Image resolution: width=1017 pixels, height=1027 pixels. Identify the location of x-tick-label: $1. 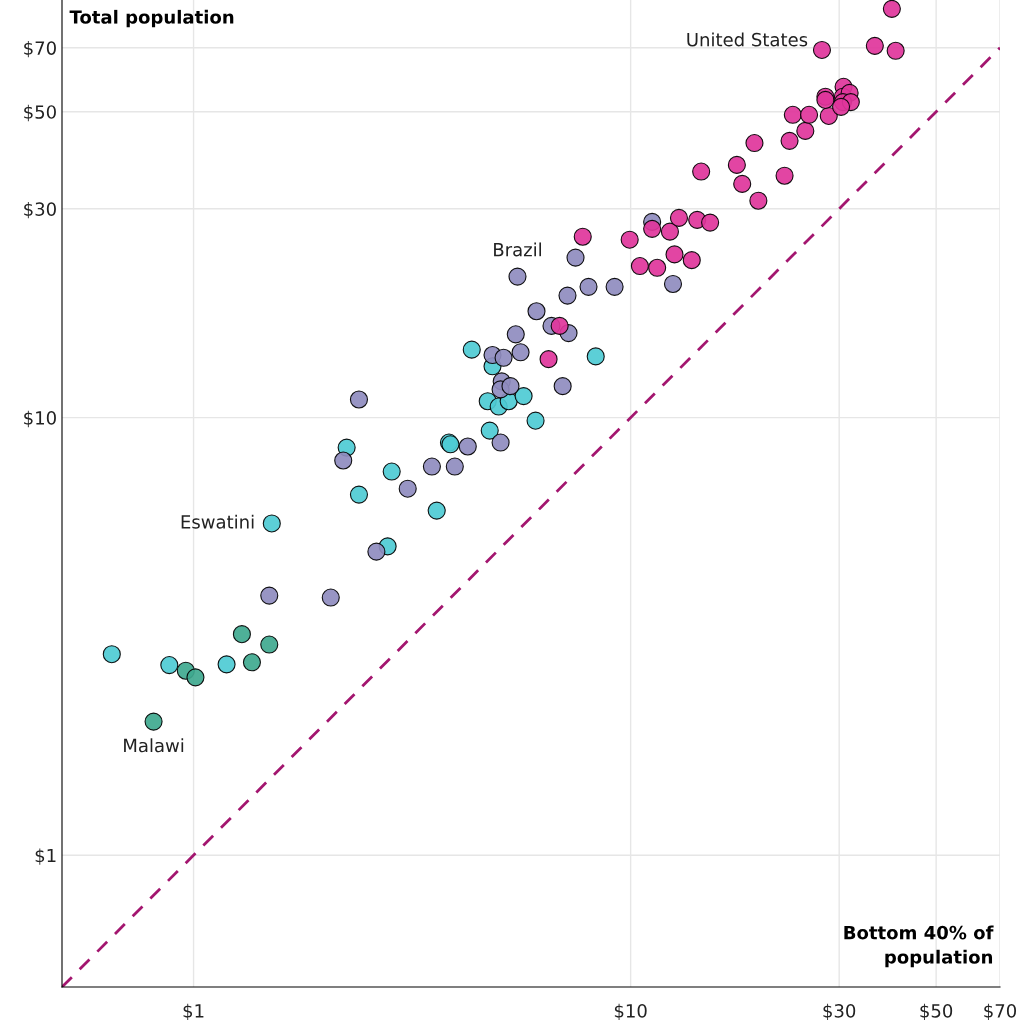
(193, 1012).